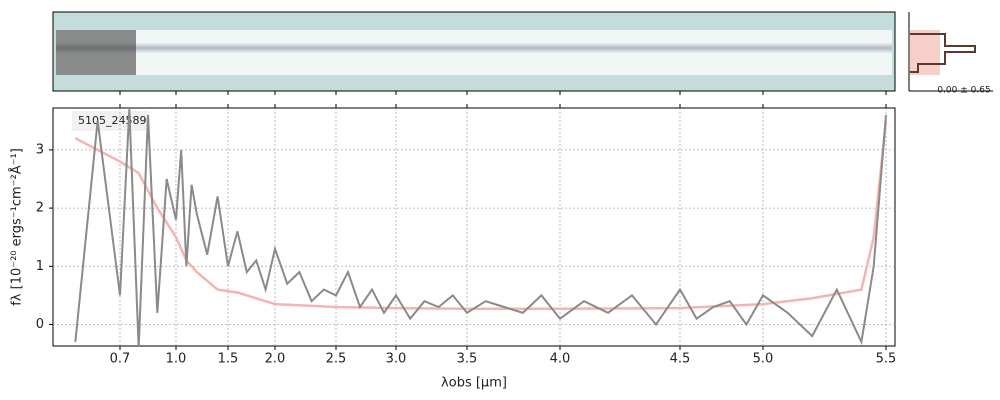  Describe the element at coordinates (680, 359) in the screenshot. I see `x-tick-label: 4.5` at that location.